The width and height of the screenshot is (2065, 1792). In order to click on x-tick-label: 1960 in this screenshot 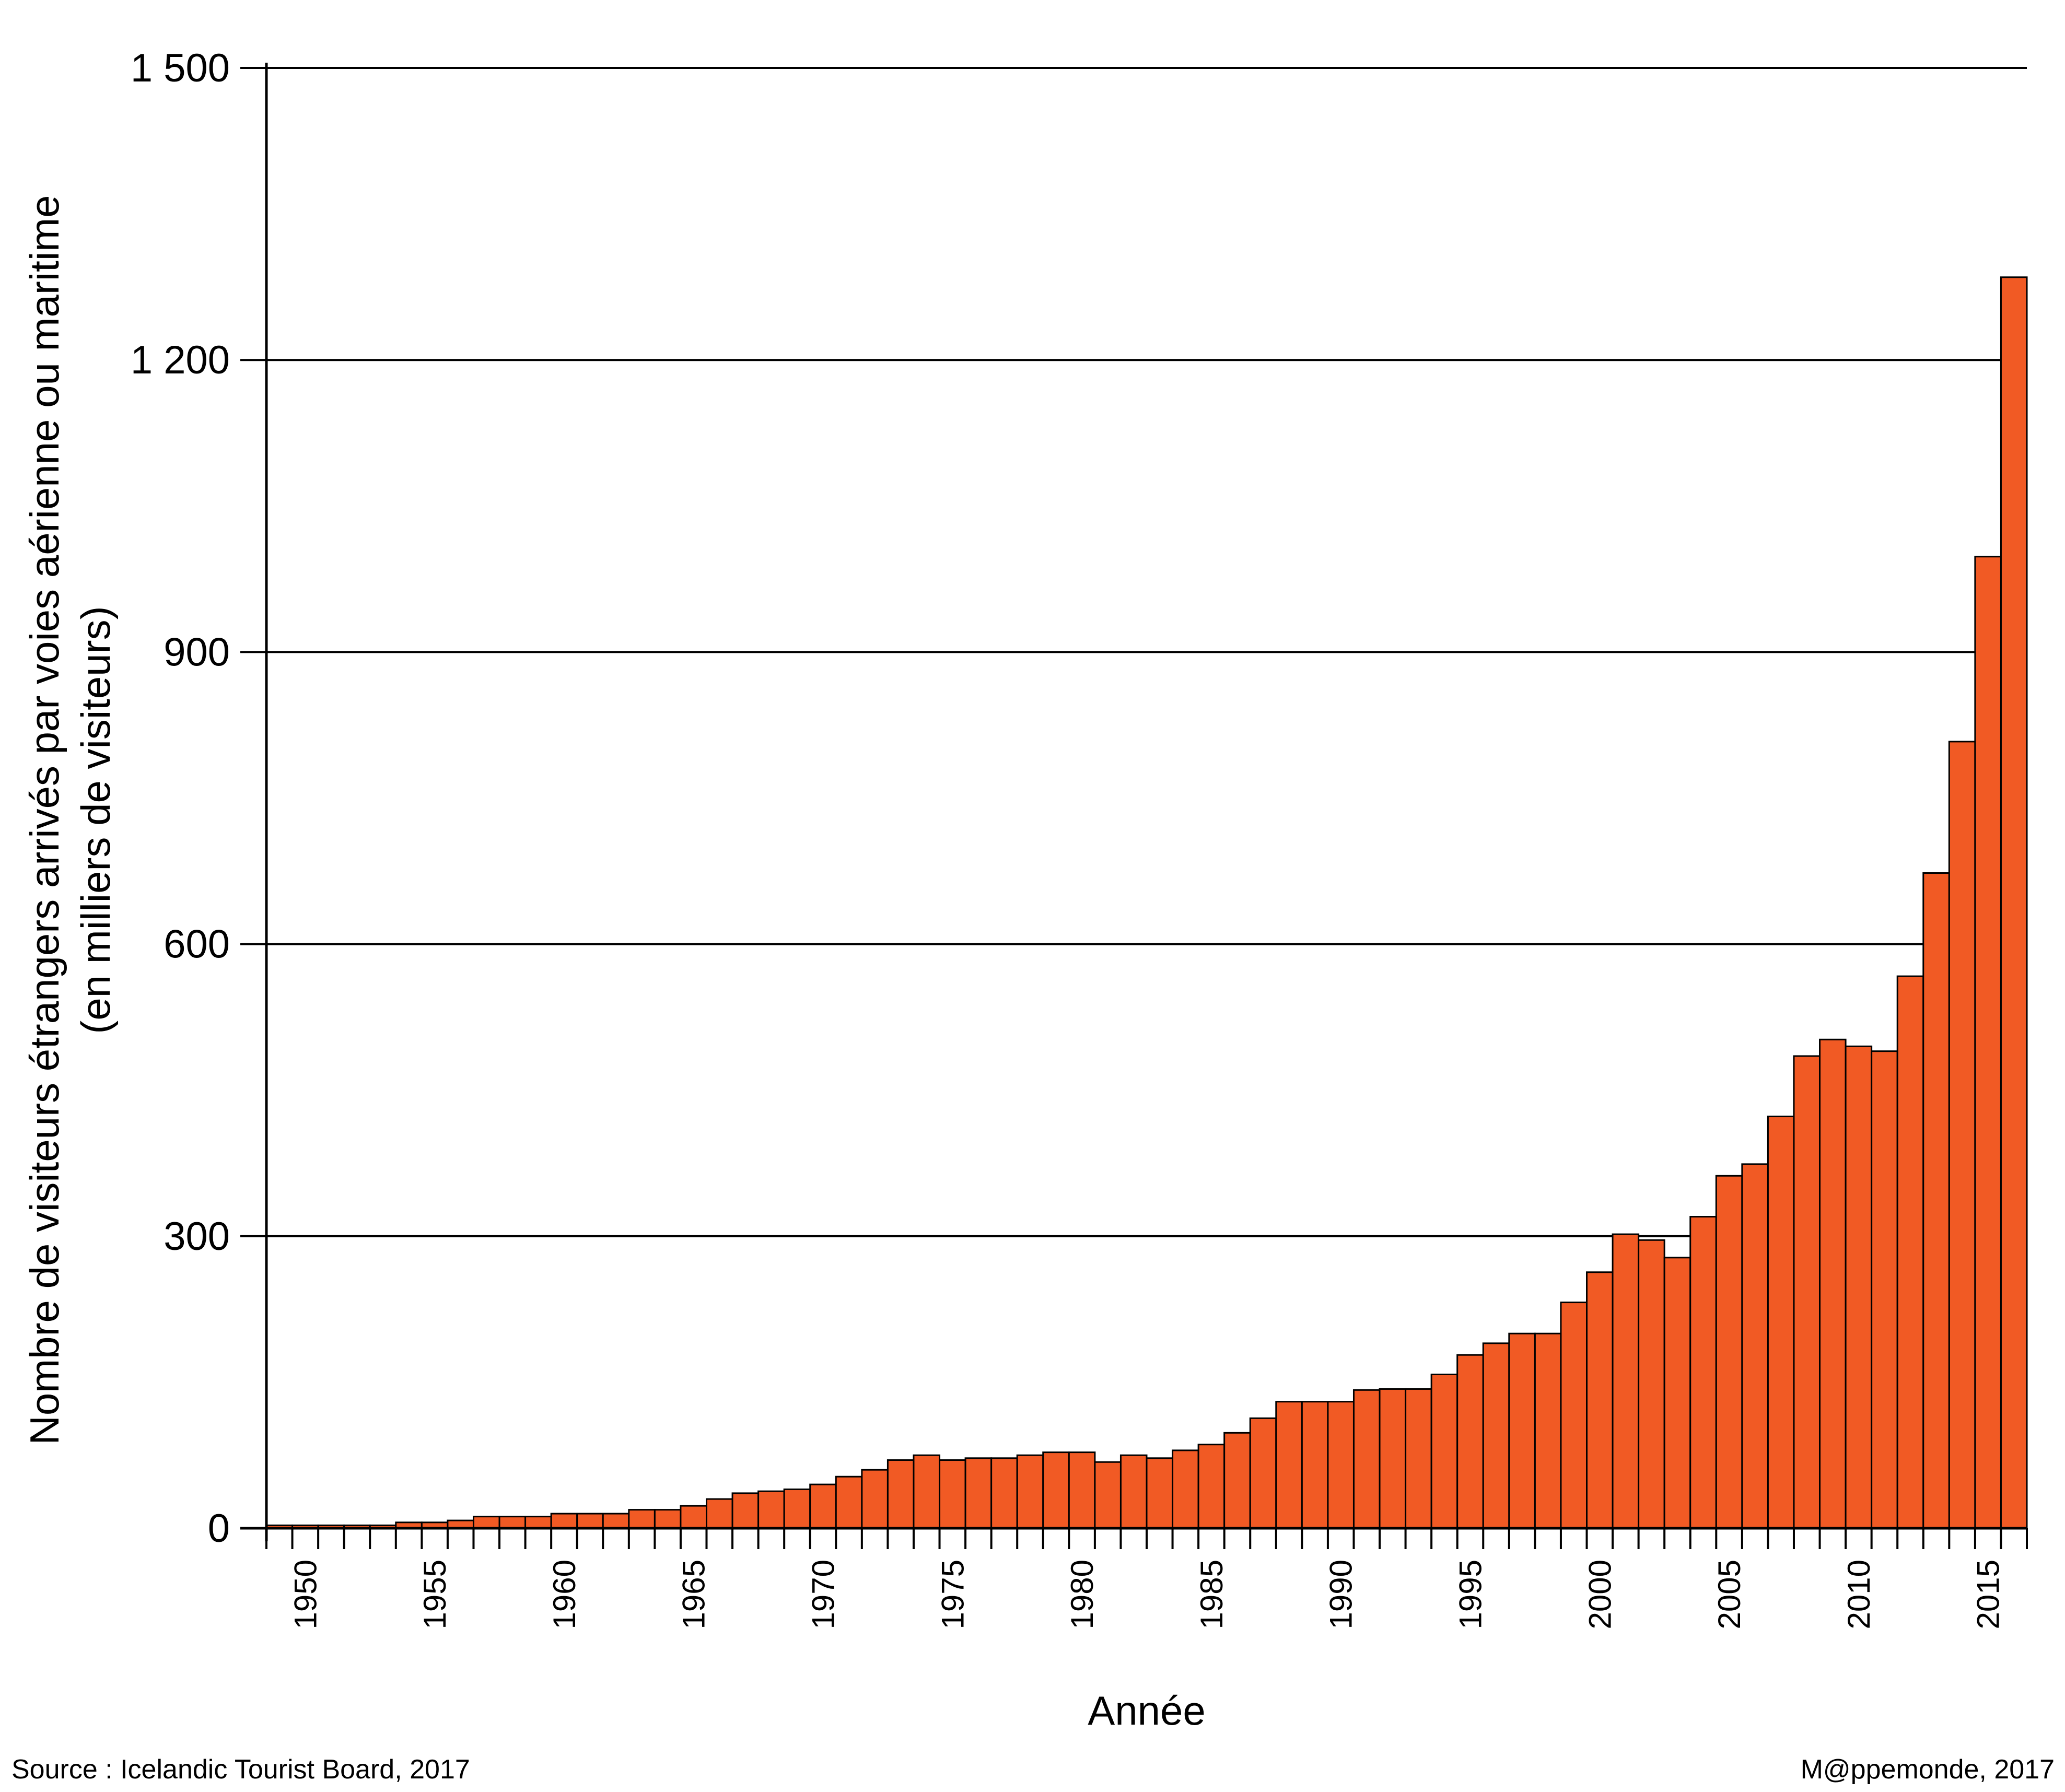, I will do `click(564, 1595)`.